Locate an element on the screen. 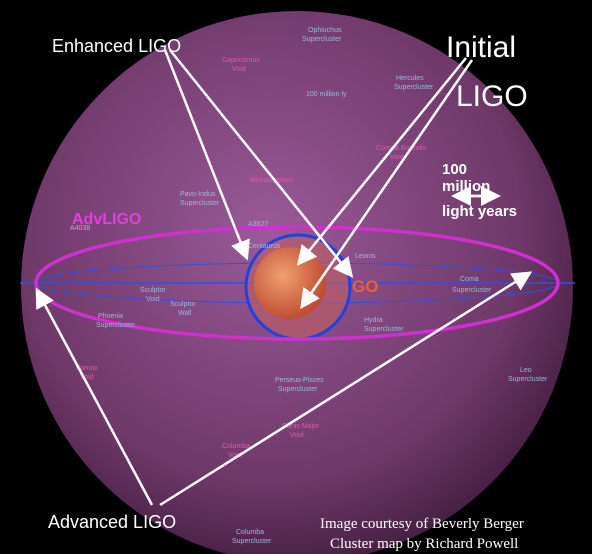 This screenshot has height=554, width=592. map-label: Hydra is located at coordinates (373, 320).